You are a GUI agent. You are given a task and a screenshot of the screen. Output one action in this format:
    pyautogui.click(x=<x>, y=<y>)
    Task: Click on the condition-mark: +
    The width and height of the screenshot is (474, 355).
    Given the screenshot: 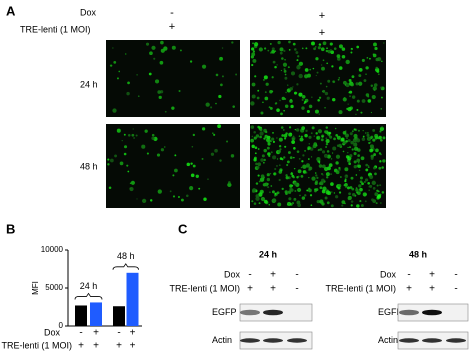 What is the action you would take?
    pyautogui.click(x=432, y=275)
    